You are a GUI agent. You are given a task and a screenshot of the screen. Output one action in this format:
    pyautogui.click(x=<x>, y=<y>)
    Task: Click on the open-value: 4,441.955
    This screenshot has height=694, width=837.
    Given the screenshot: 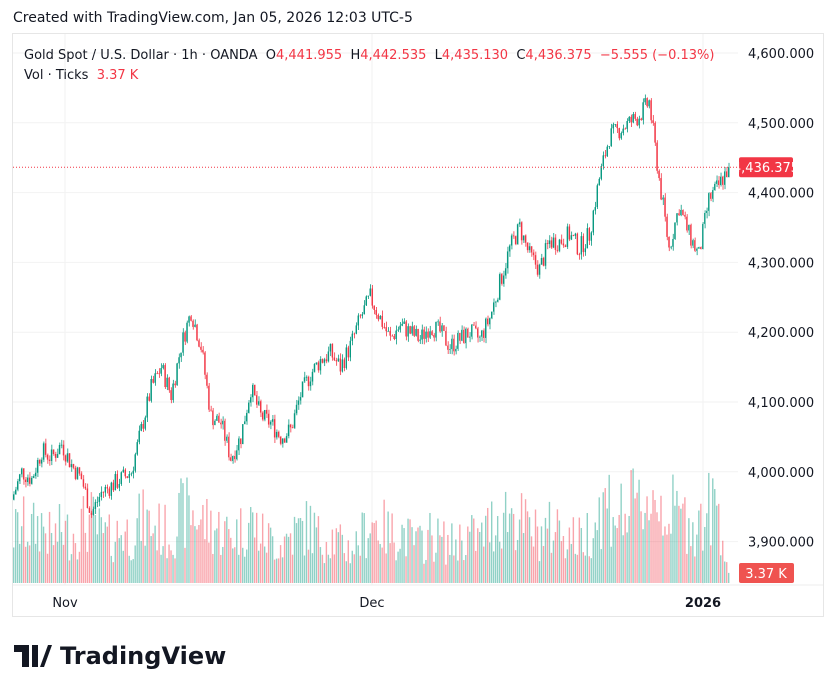 What is the action you would take?
    pyautogui.click(x=309, y=55)
    